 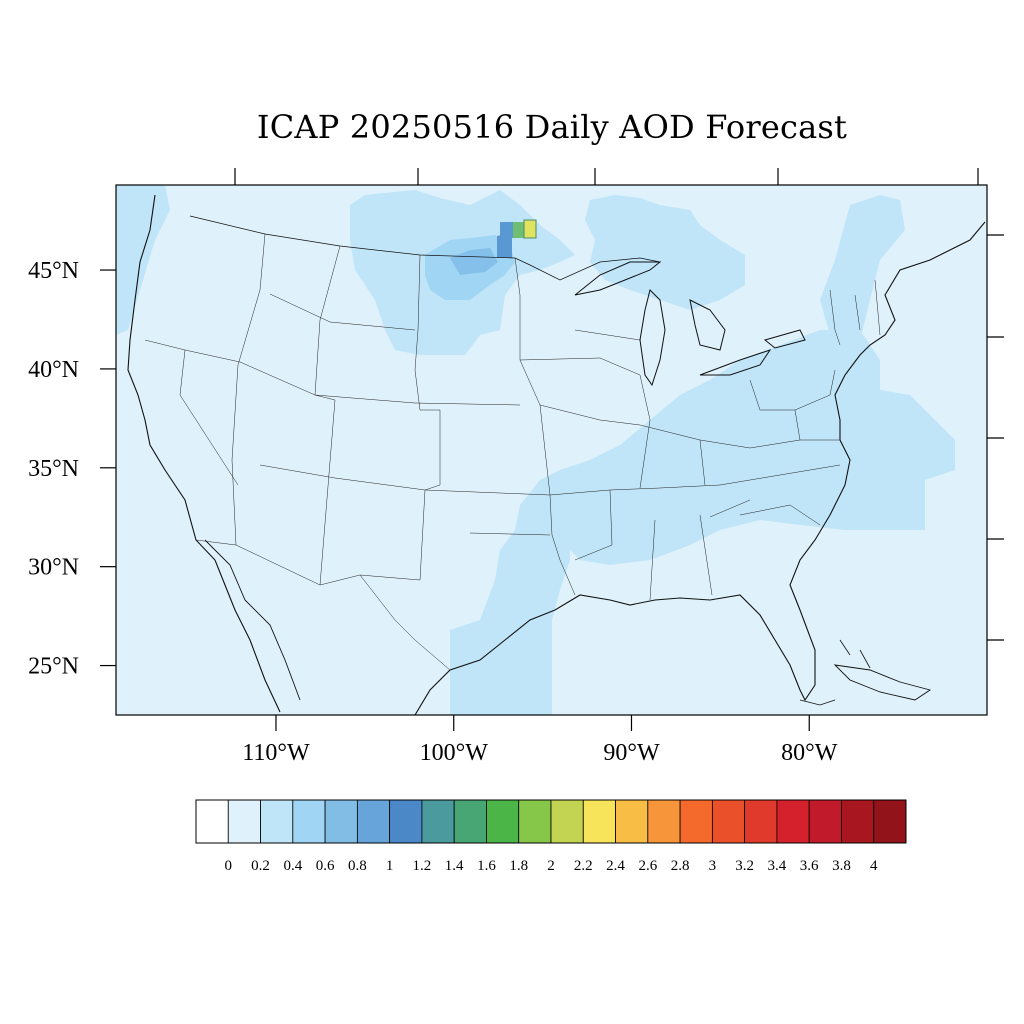 What do you see at coordinates (680, 866) in the screenshot?
I see `colorbar-label: 2.8` at bounding box center [680, 866].